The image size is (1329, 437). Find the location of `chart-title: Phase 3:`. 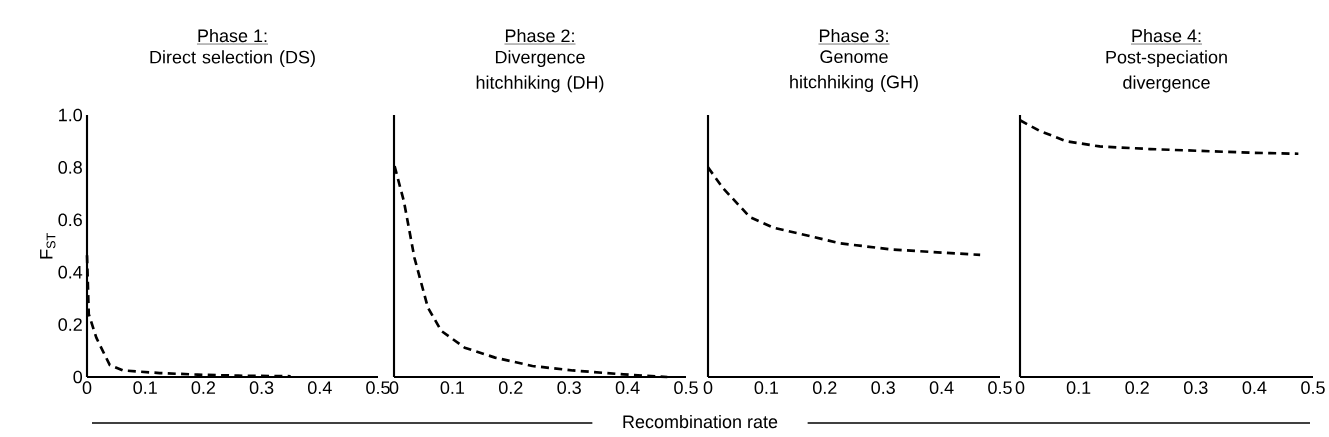

chart-title: Phase 3: is located at coordinates (853, 35).